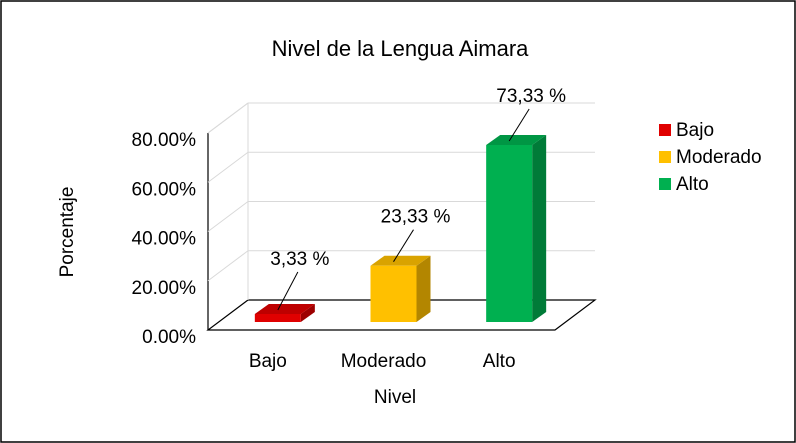 Image resolution: width=796 pixels, height=443 pixels. Describe the element at coordinates (299, 259) in the screenshot. I see `data-label: 3,33 %` at that location.